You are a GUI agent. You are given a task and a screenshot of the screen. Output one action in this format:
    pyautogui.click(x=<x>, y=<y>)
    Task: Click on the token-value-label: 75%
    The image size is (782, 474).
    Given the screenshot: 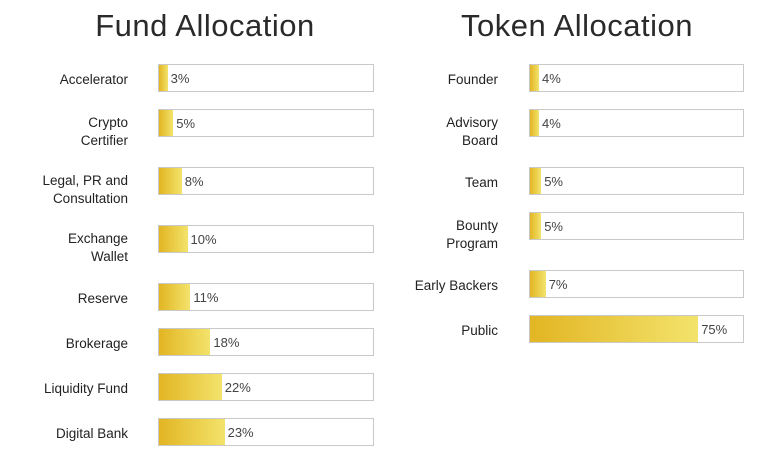 What is the action you would take?
    pyautogui.click(x=714, y=329)
    